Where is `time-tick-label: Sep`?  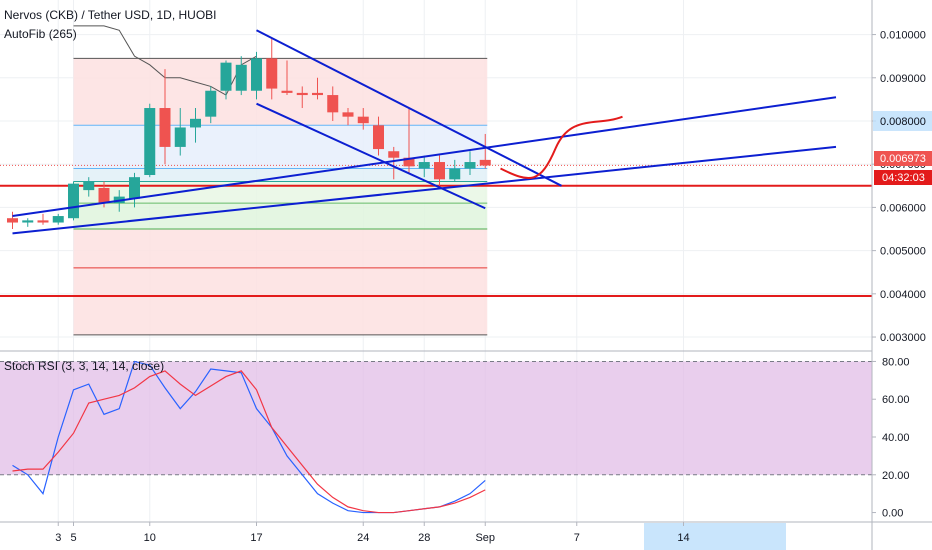
time-tick-label: Sep is located at coordinates (485, 538).